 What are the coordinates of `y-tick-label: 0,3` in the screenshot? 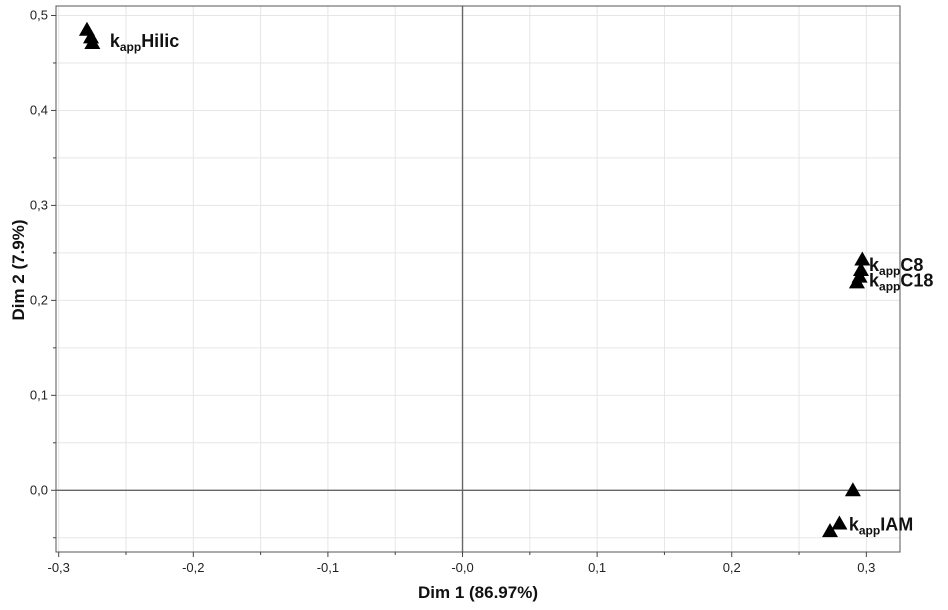 It's located at (39, 204).